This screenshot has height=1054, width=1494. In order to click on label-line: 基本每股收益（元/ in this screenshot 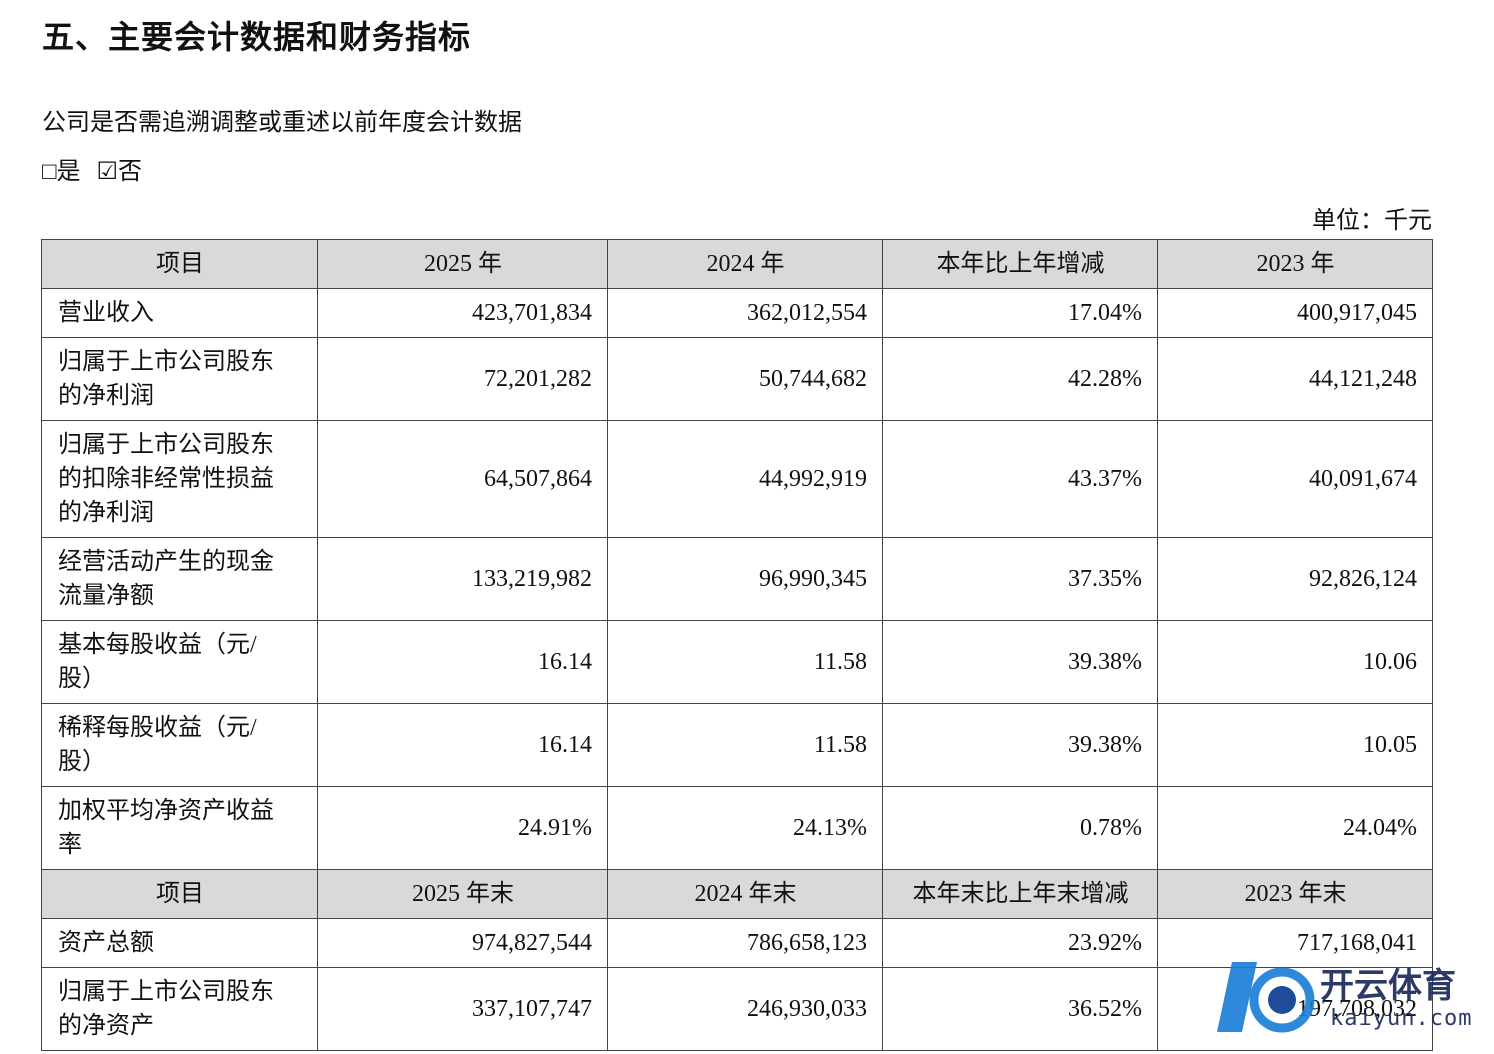, I will do `click(157, 645)`.